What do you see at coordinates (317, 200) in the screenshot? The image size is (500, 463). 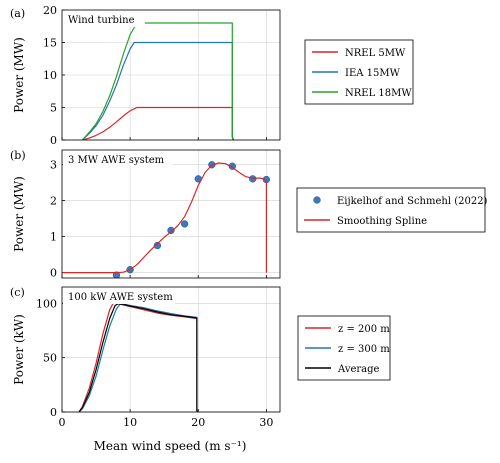 I see `legend-marker` at bounding box center [317, 200].